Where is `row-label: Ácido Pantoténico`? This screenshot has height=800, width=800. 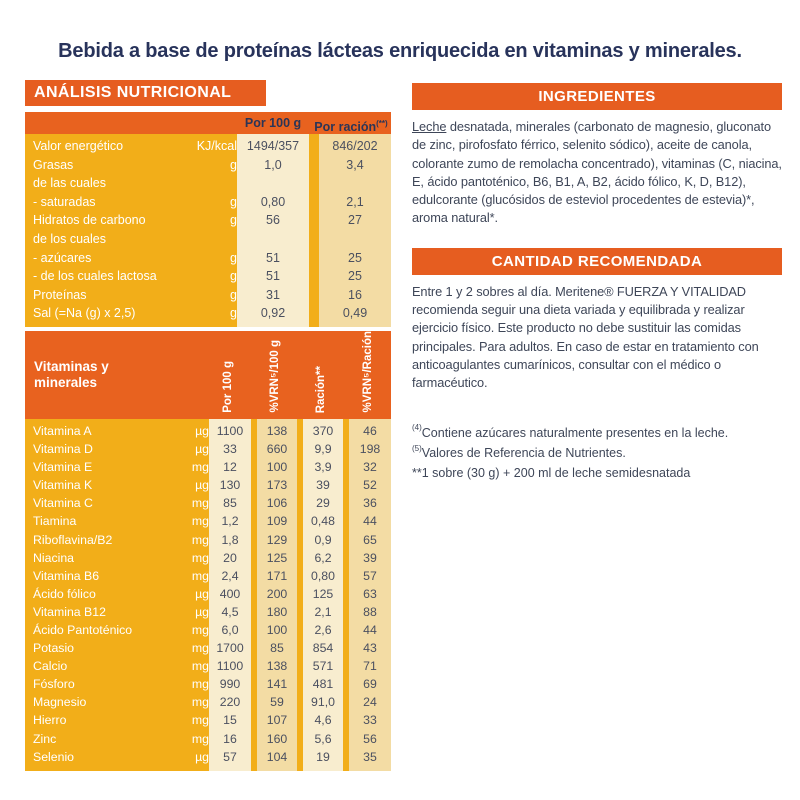
row-label: Ácido Pantoténico is located at coordinates (83, 629).